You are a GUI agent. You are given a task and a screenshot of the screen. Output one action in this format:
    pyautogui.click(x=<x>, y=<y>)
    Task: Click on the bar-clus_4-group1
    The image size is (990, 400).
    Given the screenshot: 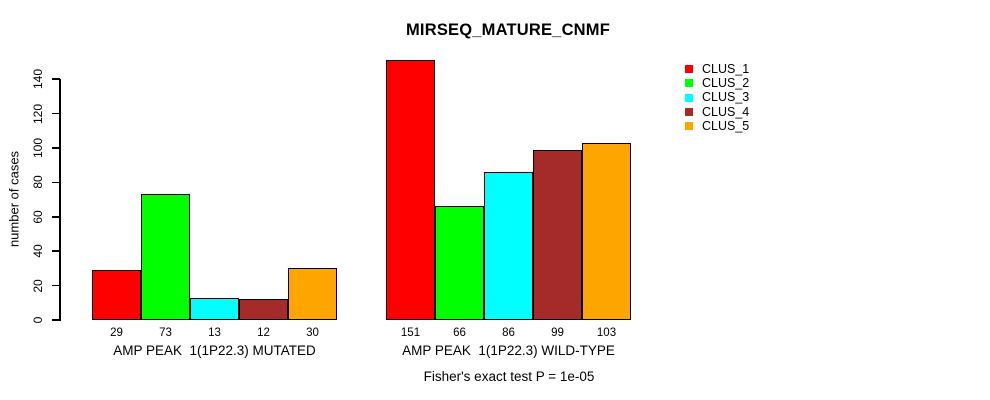 What is the action you would take?
    pyautogui.click(x=263, y=309)
    